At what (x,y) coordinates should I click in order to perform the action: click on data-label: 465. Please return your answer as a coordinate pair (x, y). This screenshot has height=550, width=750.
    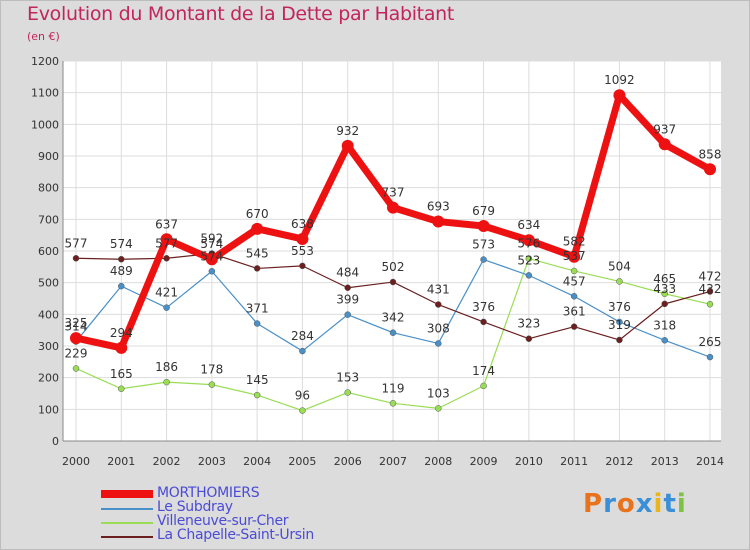
    Looking at the image, I should click on (664, 279).